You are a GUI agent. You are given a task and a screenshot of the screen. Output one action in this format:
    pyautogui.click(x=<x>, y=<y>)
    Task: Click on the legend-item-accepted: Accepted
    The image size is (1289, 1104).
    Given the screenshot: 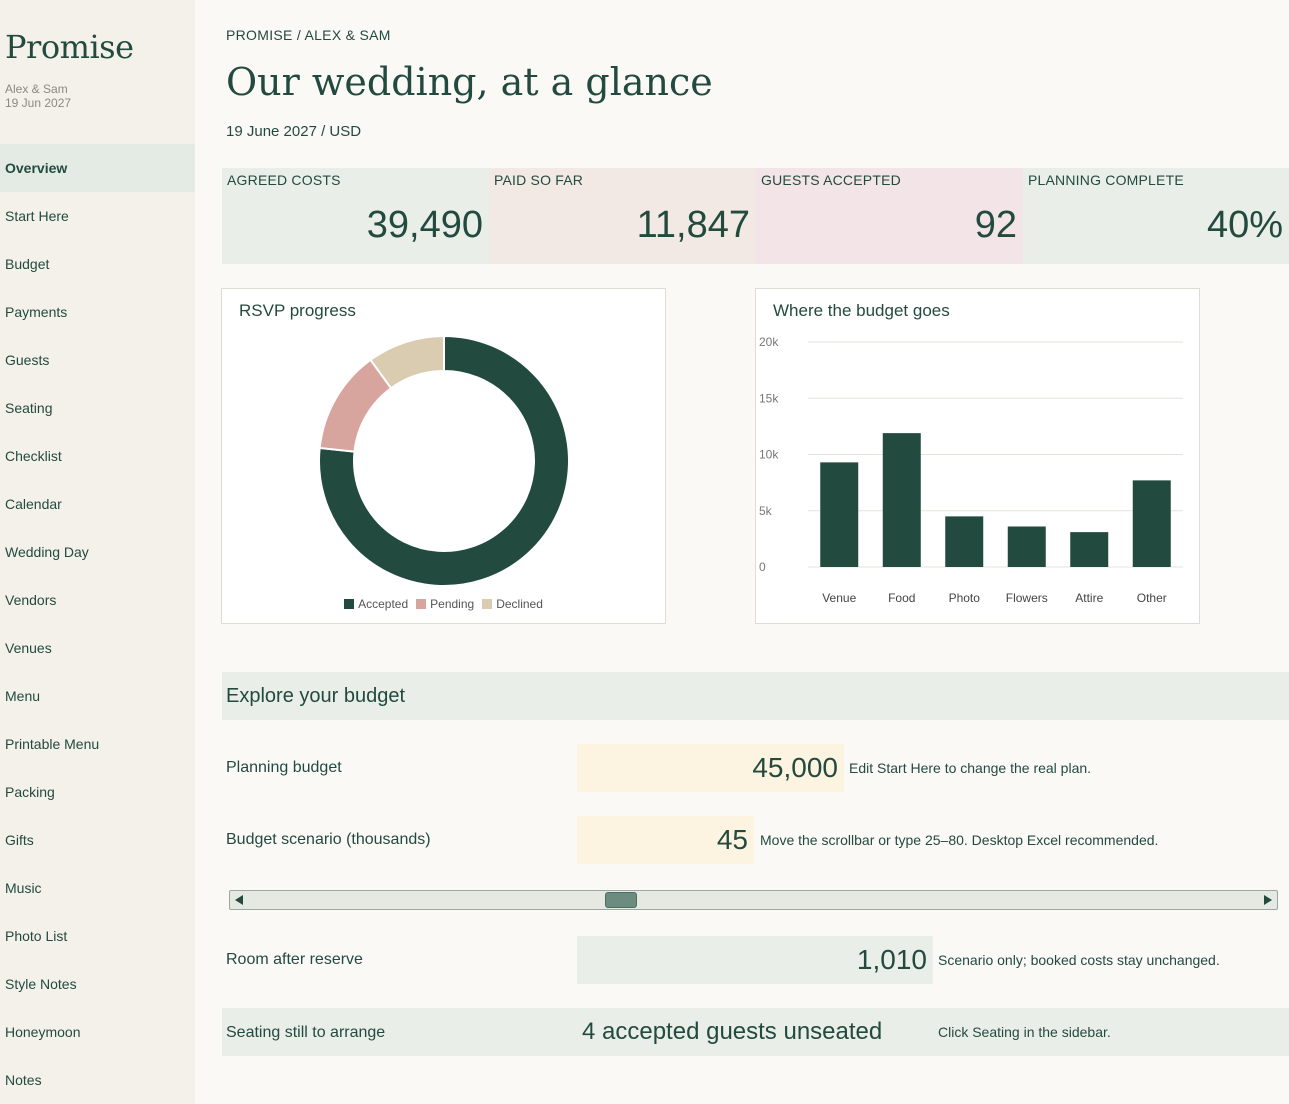 What is the action you would take?
    pyautogui.click(x=376, y=604)
    